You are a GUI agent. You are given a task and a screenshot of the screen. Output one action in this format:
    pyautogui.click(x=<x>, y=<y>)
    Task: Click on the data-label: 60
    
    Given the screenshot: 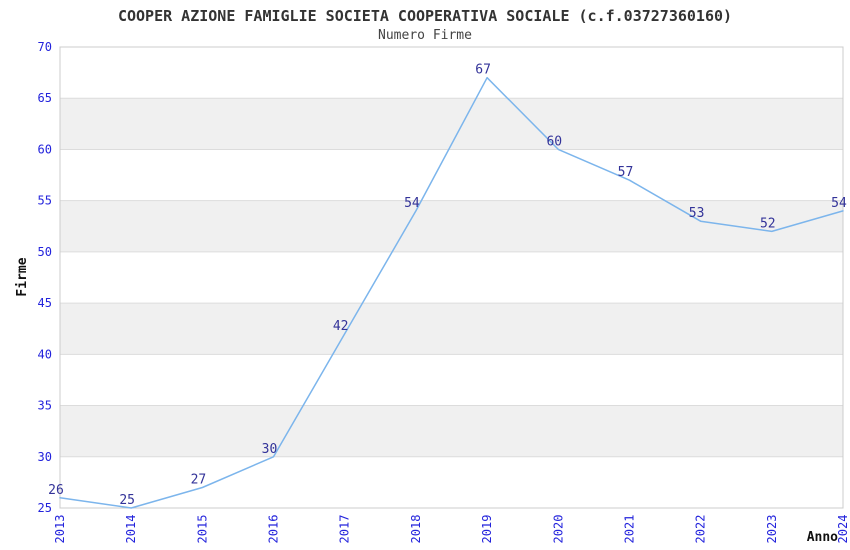 What is the action you would take?
    pyautogui.click(x=554, y=141)
    